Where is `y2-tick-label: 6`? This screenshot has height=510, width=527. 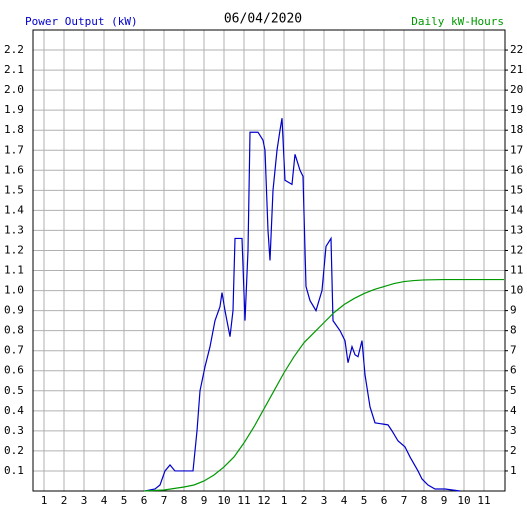
y2-tick-label: 6 is located at coordinates (513, 370).